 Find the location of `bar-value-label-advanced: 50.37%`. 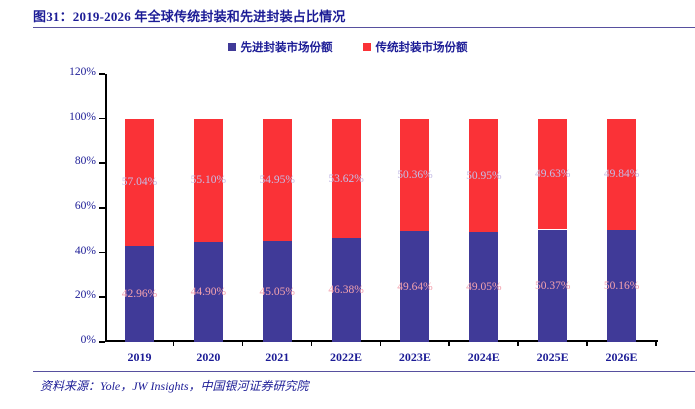

bar-value-label-advanced: 50.37% is located at coordinates (552, 285).